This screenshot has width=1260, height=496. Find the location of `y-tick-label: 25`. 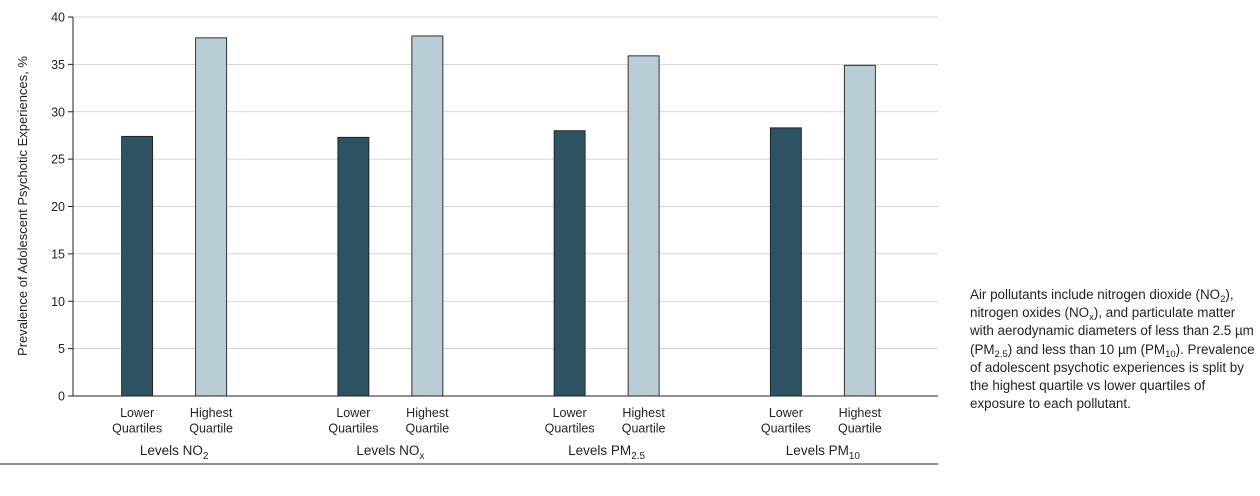

y-tick-label: 25 is located at coordinates (58, 160).